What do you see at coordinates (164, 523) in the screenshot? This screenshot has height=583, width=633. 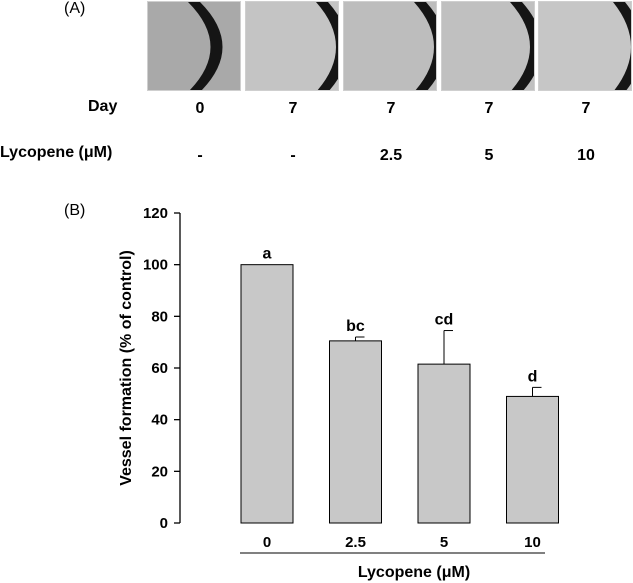 I see `y-tick-label: 0` at bounding box center [164, 523].